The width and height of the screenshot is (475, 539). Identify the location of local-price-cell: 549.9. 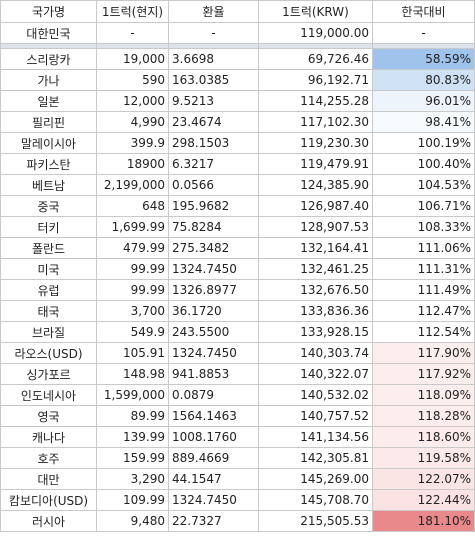
(132, 332).